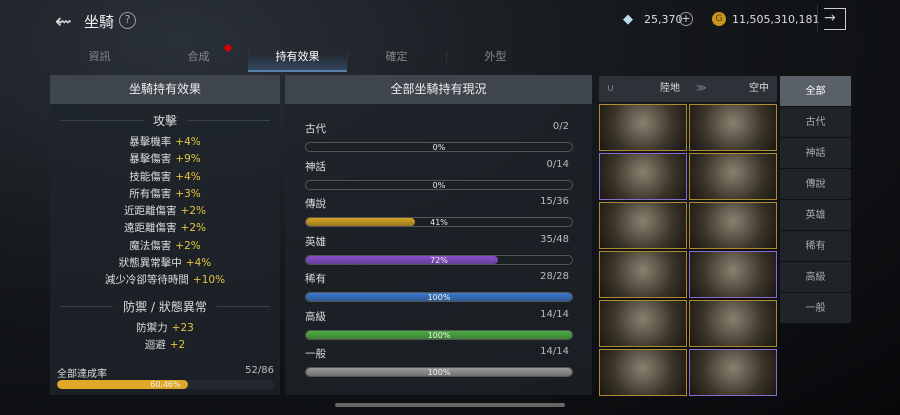 This screenshot has width=900, height=415. Describe the element at coordinates (732, 89) in the screenshot. I see `filter-air: ≫ 空中` at that location.